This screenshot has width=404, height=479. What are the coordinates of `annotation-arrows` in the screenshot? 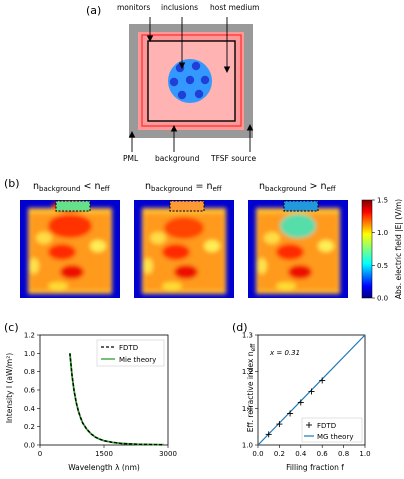 It's located at (191, 84).